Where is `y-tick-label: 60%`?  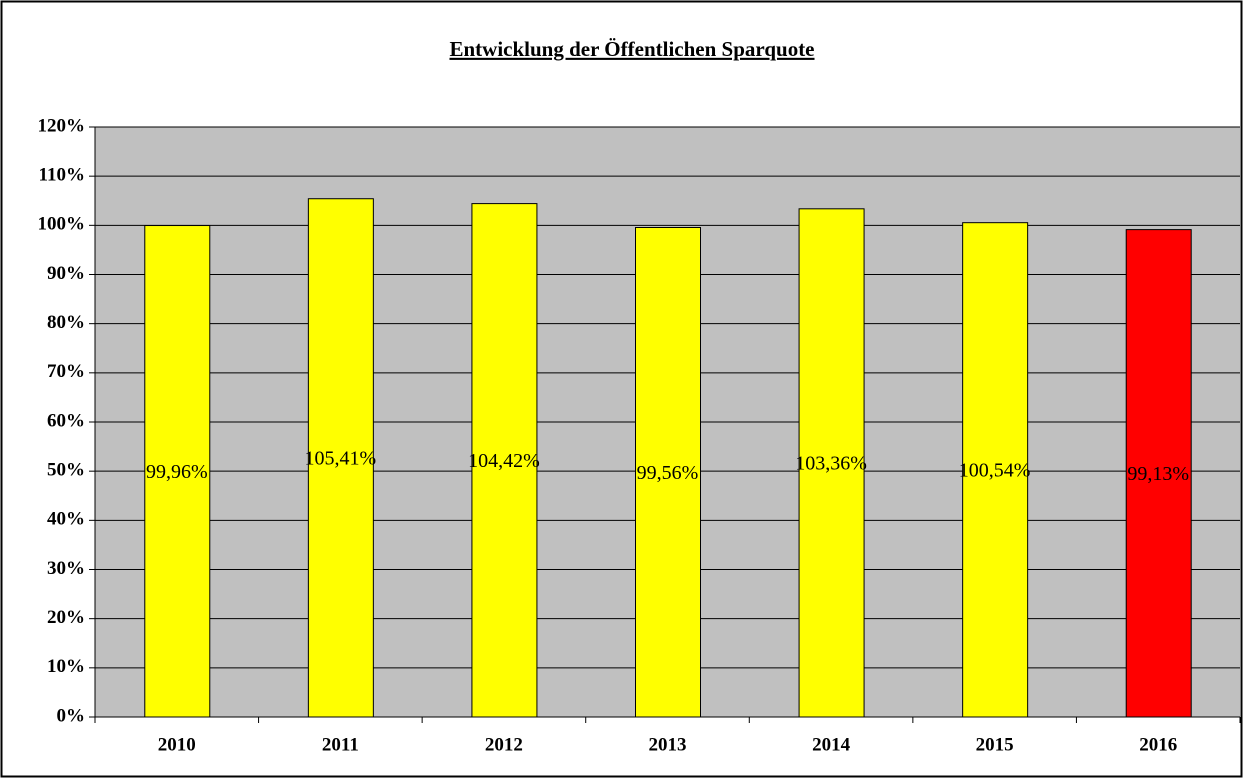
y-tick-label: 60% is located at coordinates (66, 420).